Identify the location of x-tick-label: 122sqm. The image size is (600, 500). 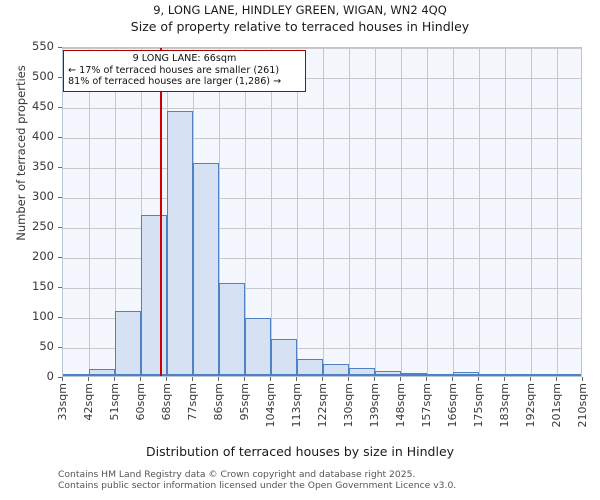
(322, 405).